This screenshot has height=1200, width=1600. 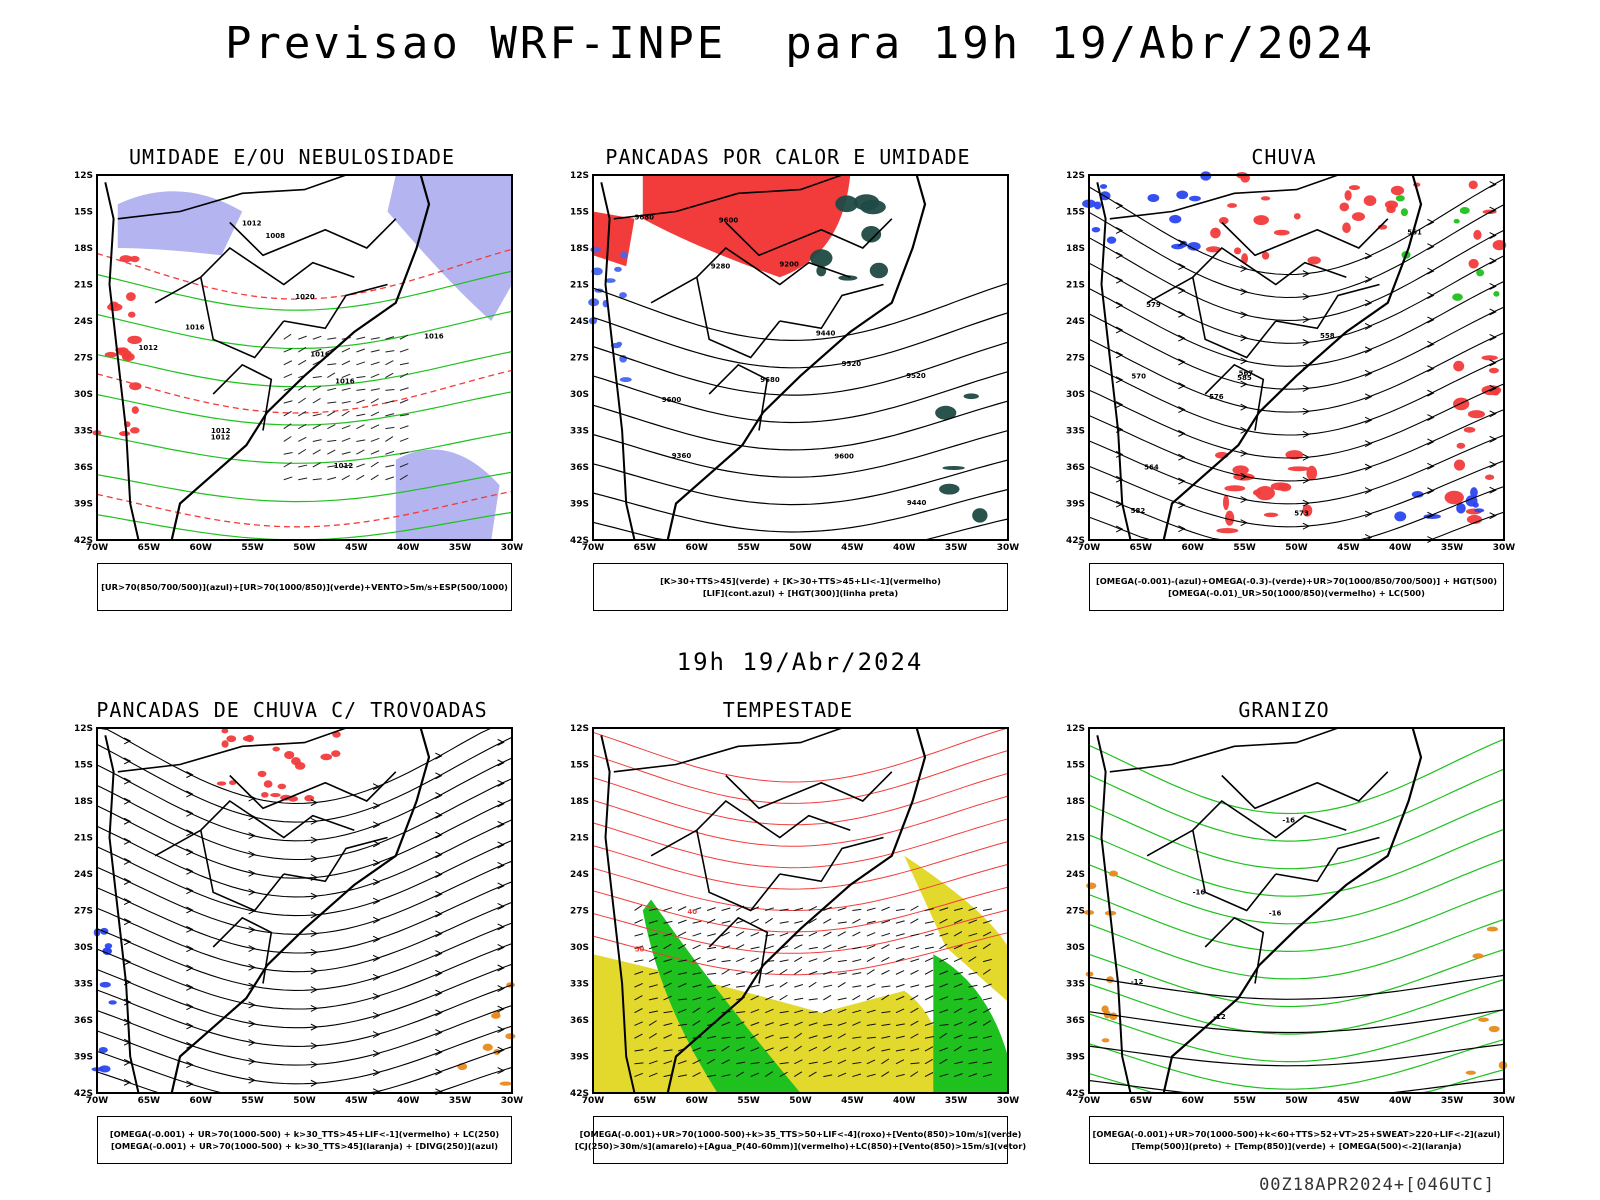 I want to click on lat-tick-label: 30S, so click(x=579, y=948).